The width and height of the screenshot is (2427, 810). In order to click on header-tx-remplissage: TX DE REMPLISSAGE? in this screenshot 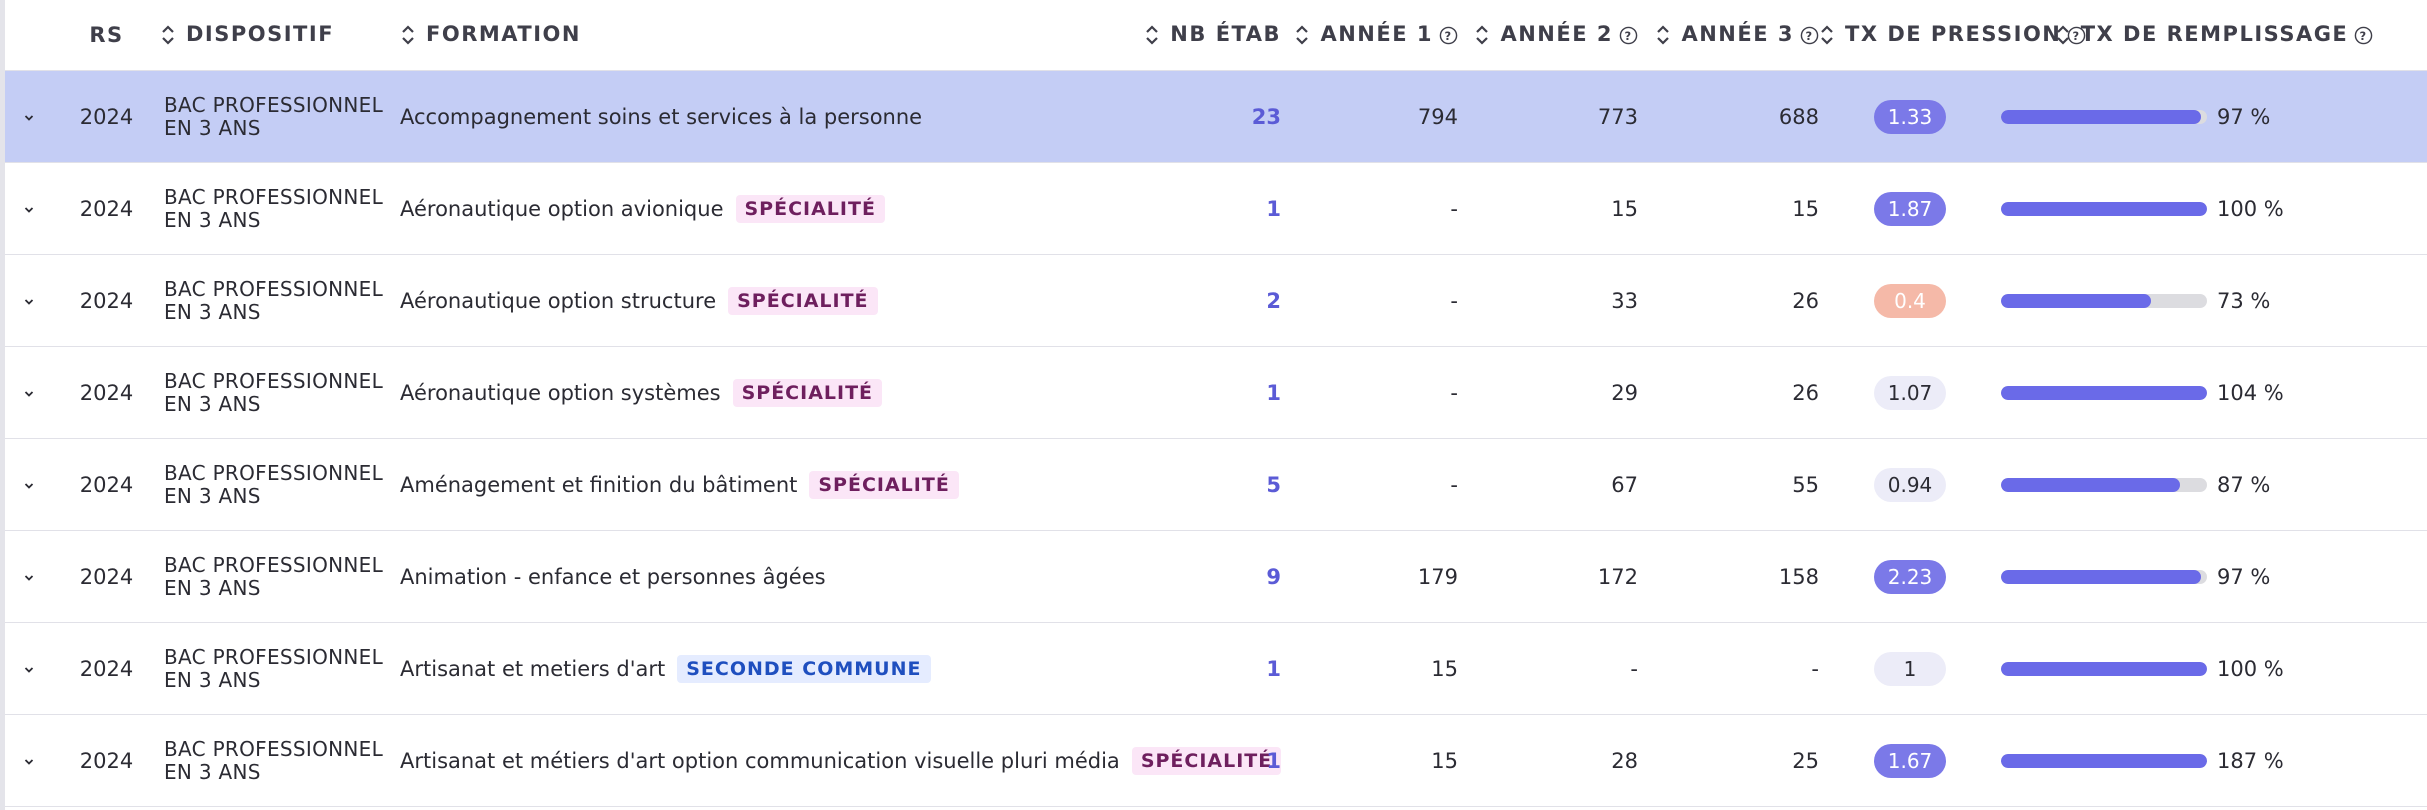, I will do `click(2214, 35)`.